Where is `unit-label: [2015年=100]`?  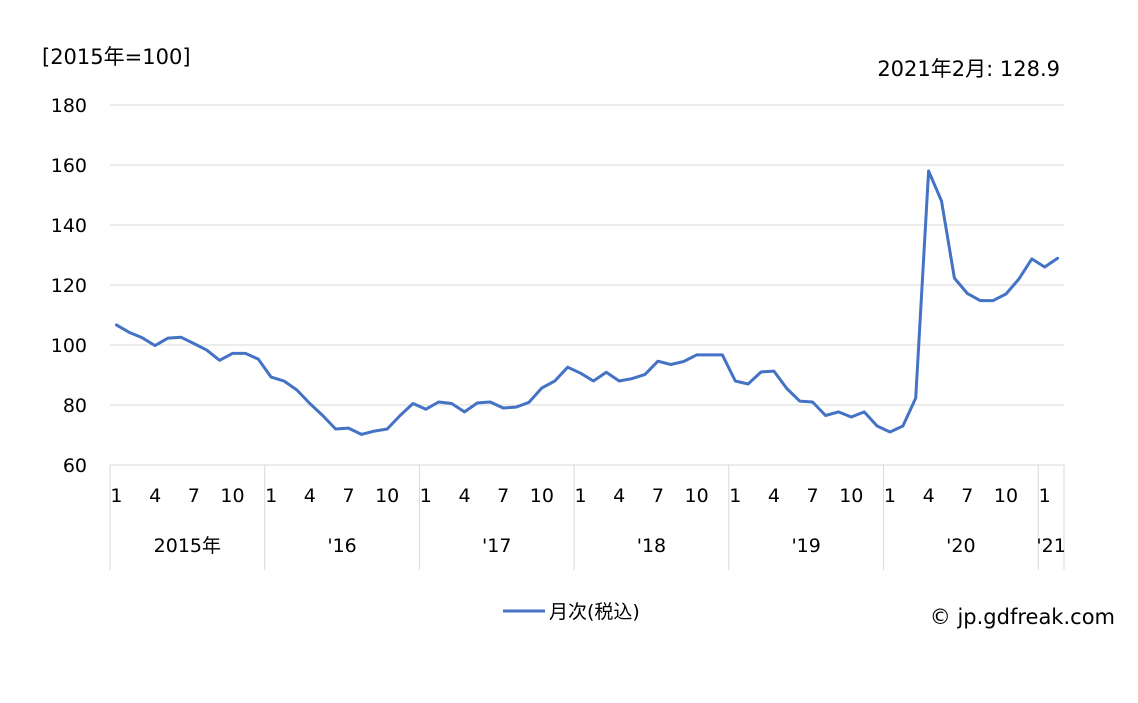 unit-label: [2015年=100] is located at coordinates (116, 57).